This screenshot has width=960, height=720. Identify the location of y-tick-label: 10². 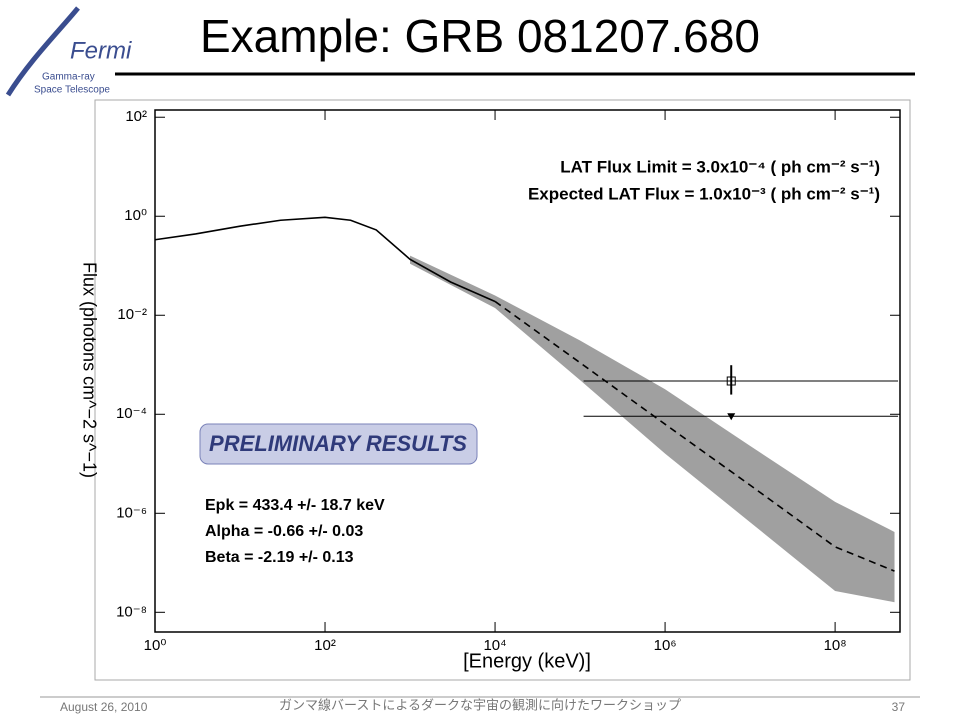
(136, 116).